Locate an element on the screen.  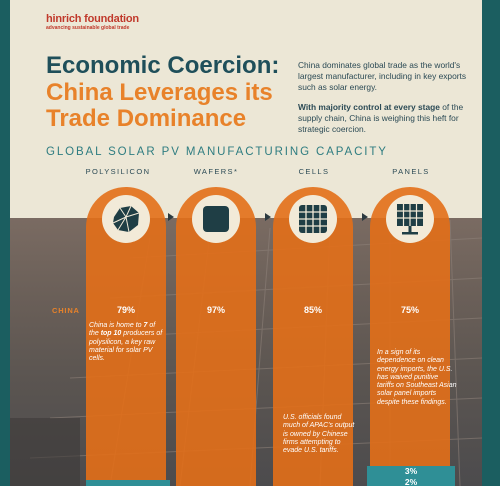
column-header-polysilicon: POLYSILICON is located at coordinates (118, 171).